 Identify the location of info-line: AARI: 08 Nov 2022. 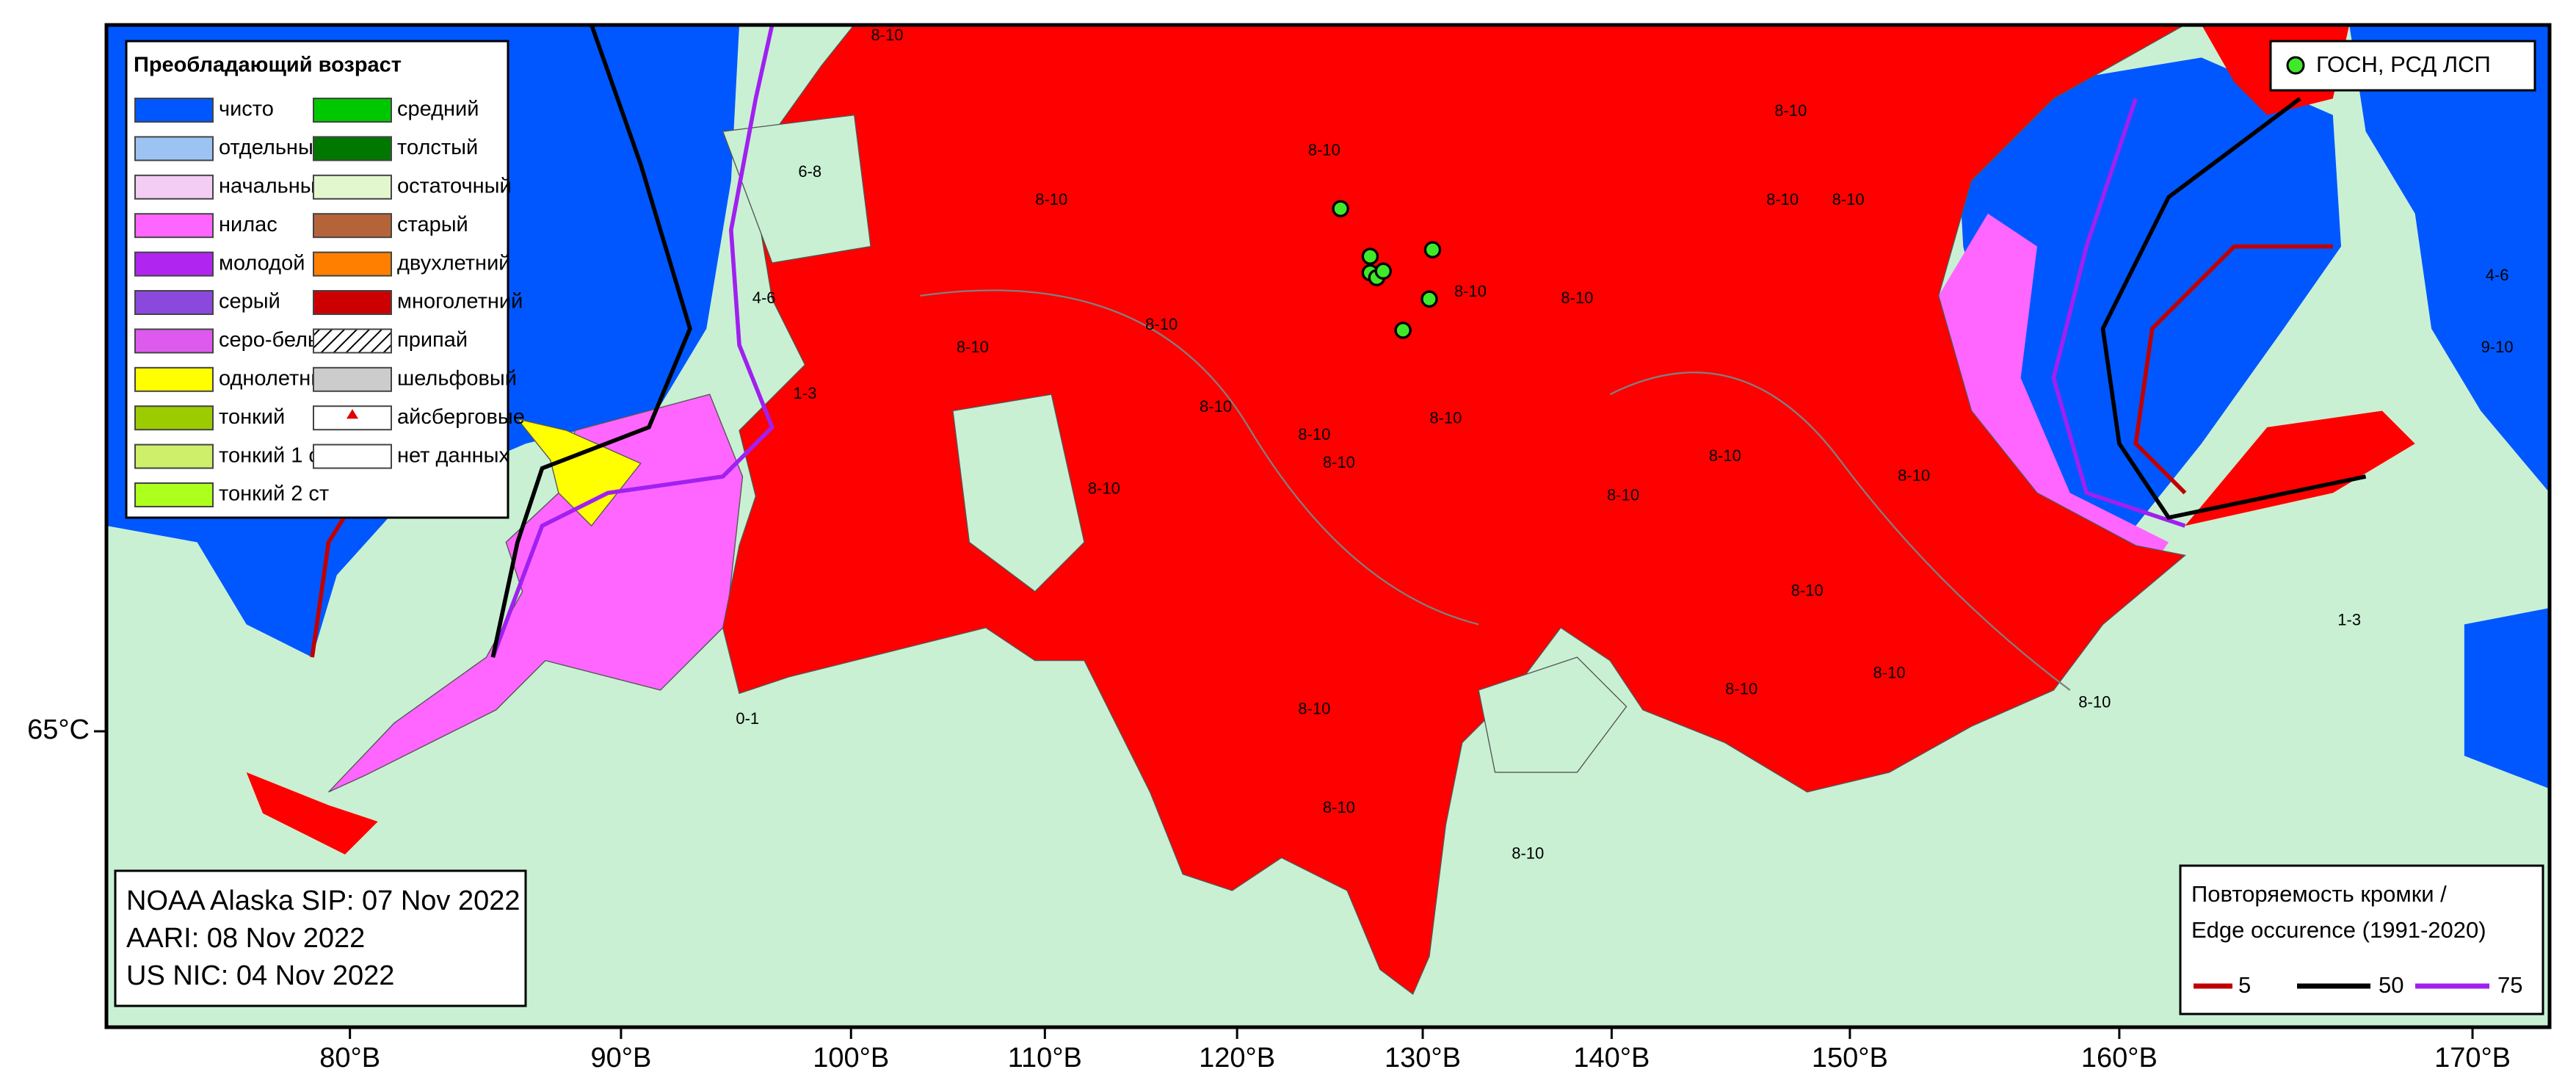
(245, 938).